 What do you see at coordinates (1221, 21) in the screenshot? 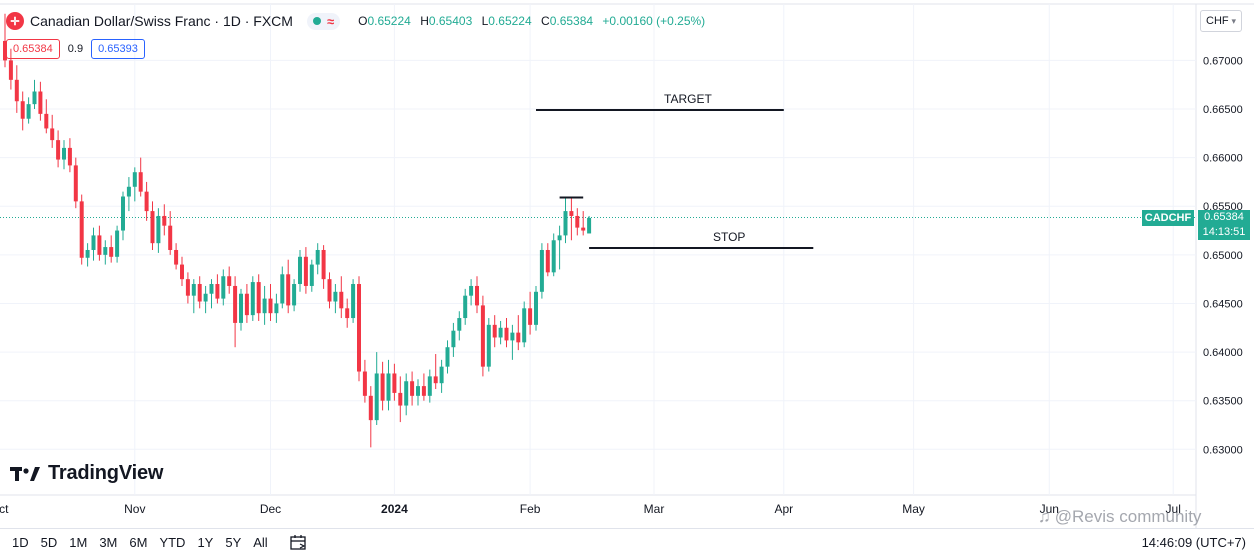
I see `currency-select: CHF ▾` at bounding box center [1221, 21].